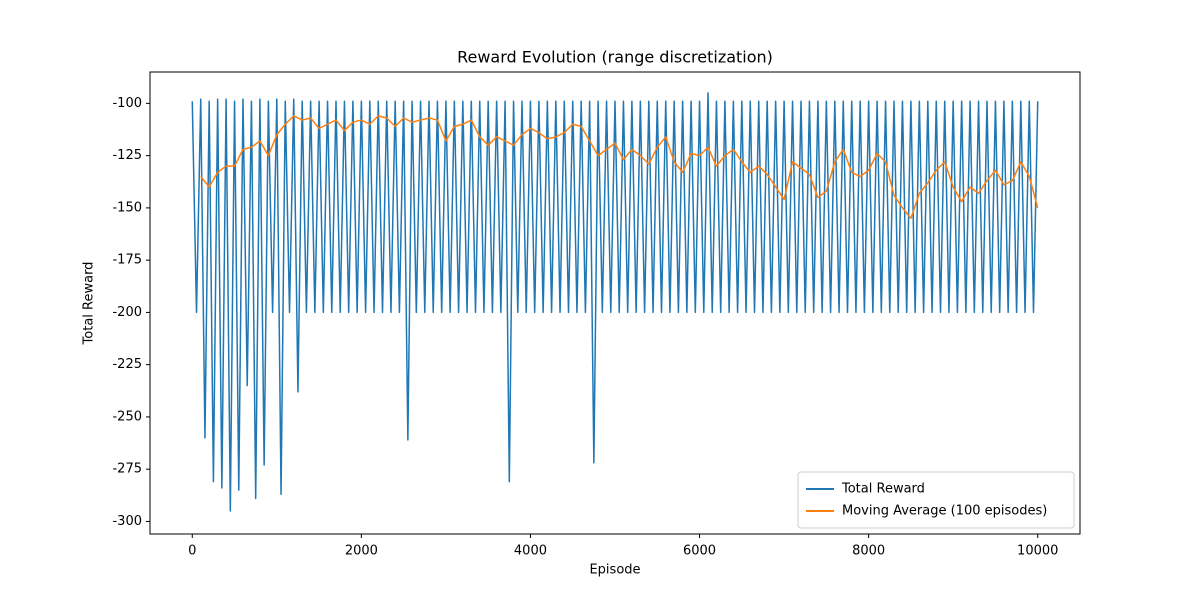  I want to click on chart-title: Reward Evolution (range discretization), so click(615, 57).